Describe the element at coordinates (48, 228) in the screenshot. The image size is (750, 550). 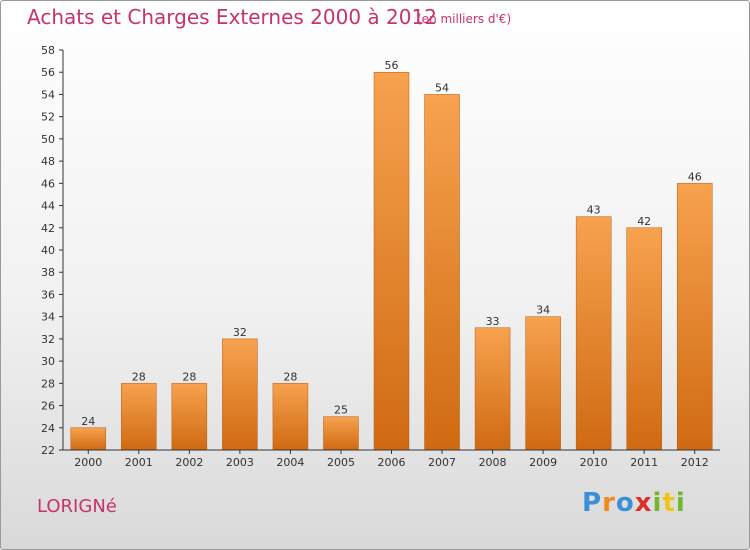
I see `y-tick-label: 42` at that location.